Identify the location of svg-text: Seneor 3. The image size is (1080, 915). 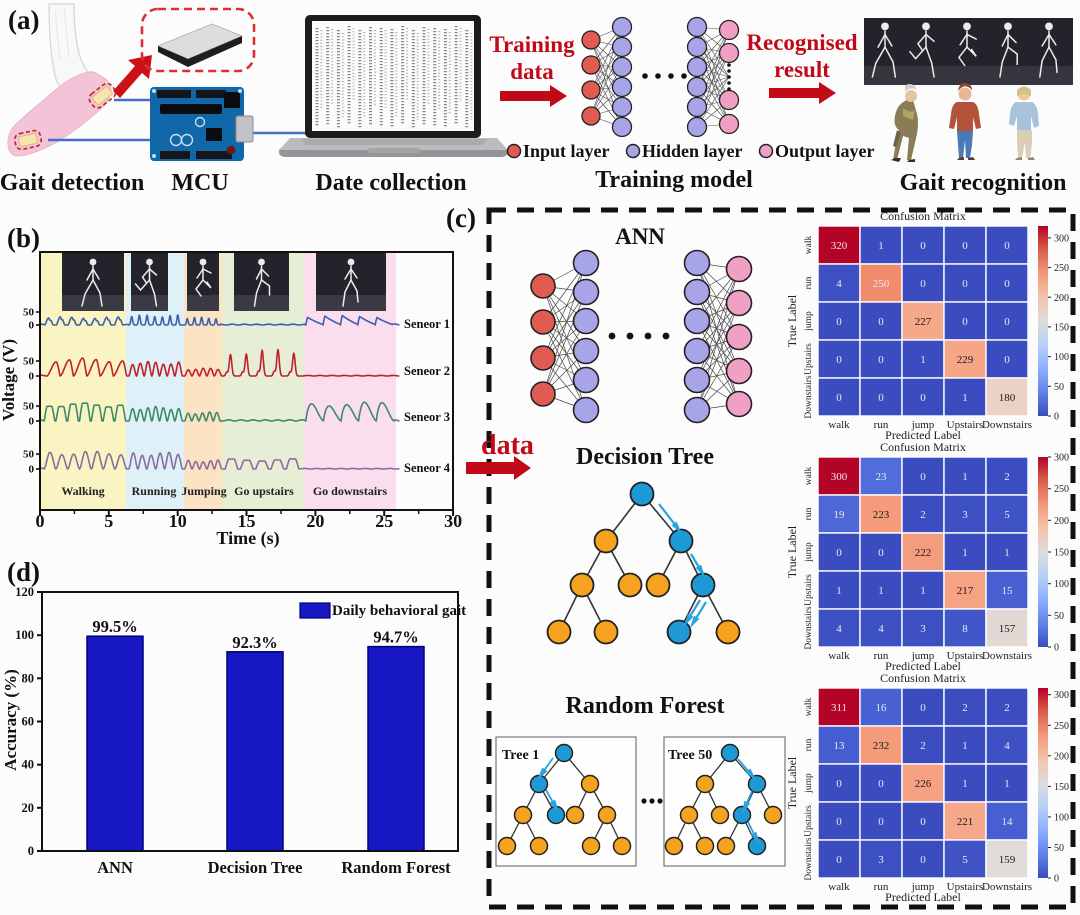
(427, 417).